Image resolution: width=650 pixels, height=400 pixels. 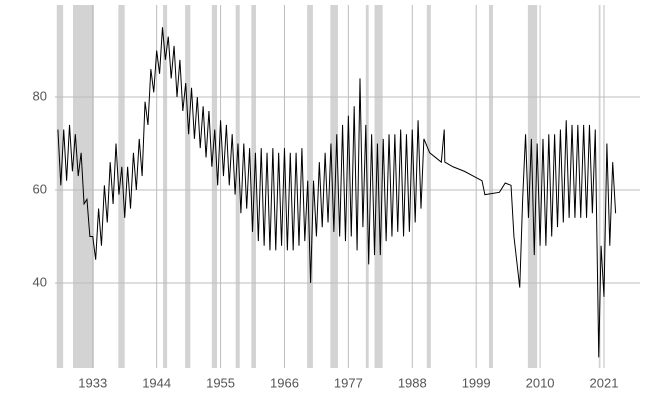 I want to click on x-tick-label: 1966, so click(x=284, y=382).